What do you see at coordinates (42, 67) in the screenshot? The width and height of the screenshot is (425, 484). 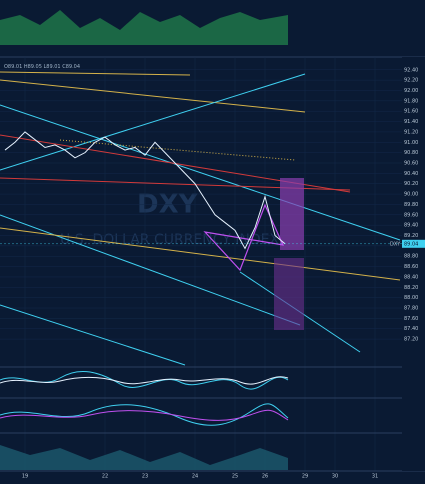 I see `ohlc: O89.01 H89.05 L89.01 C89.04` at bounding box center [42, 67].